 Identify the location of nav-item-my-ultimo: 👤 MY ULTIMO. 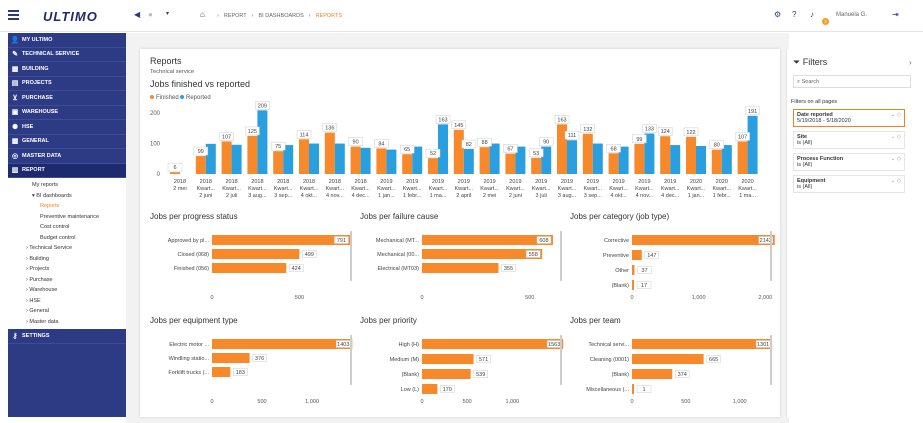
(67, 40).